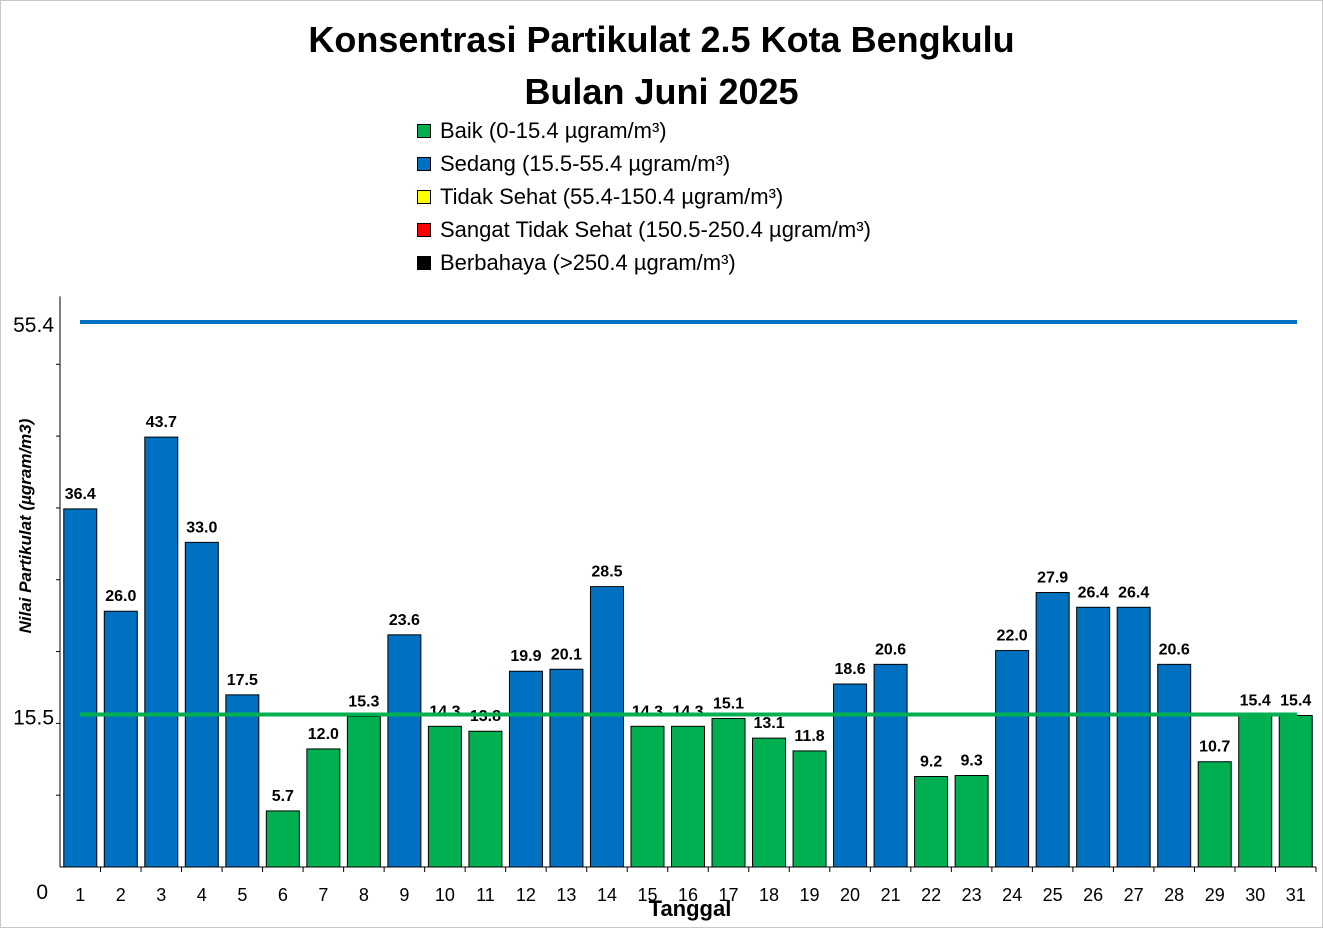 Image resolution: width=1323 pixels, height=928 pixels. I want to click on value-label-30: 15.4, so click(1255, 701).